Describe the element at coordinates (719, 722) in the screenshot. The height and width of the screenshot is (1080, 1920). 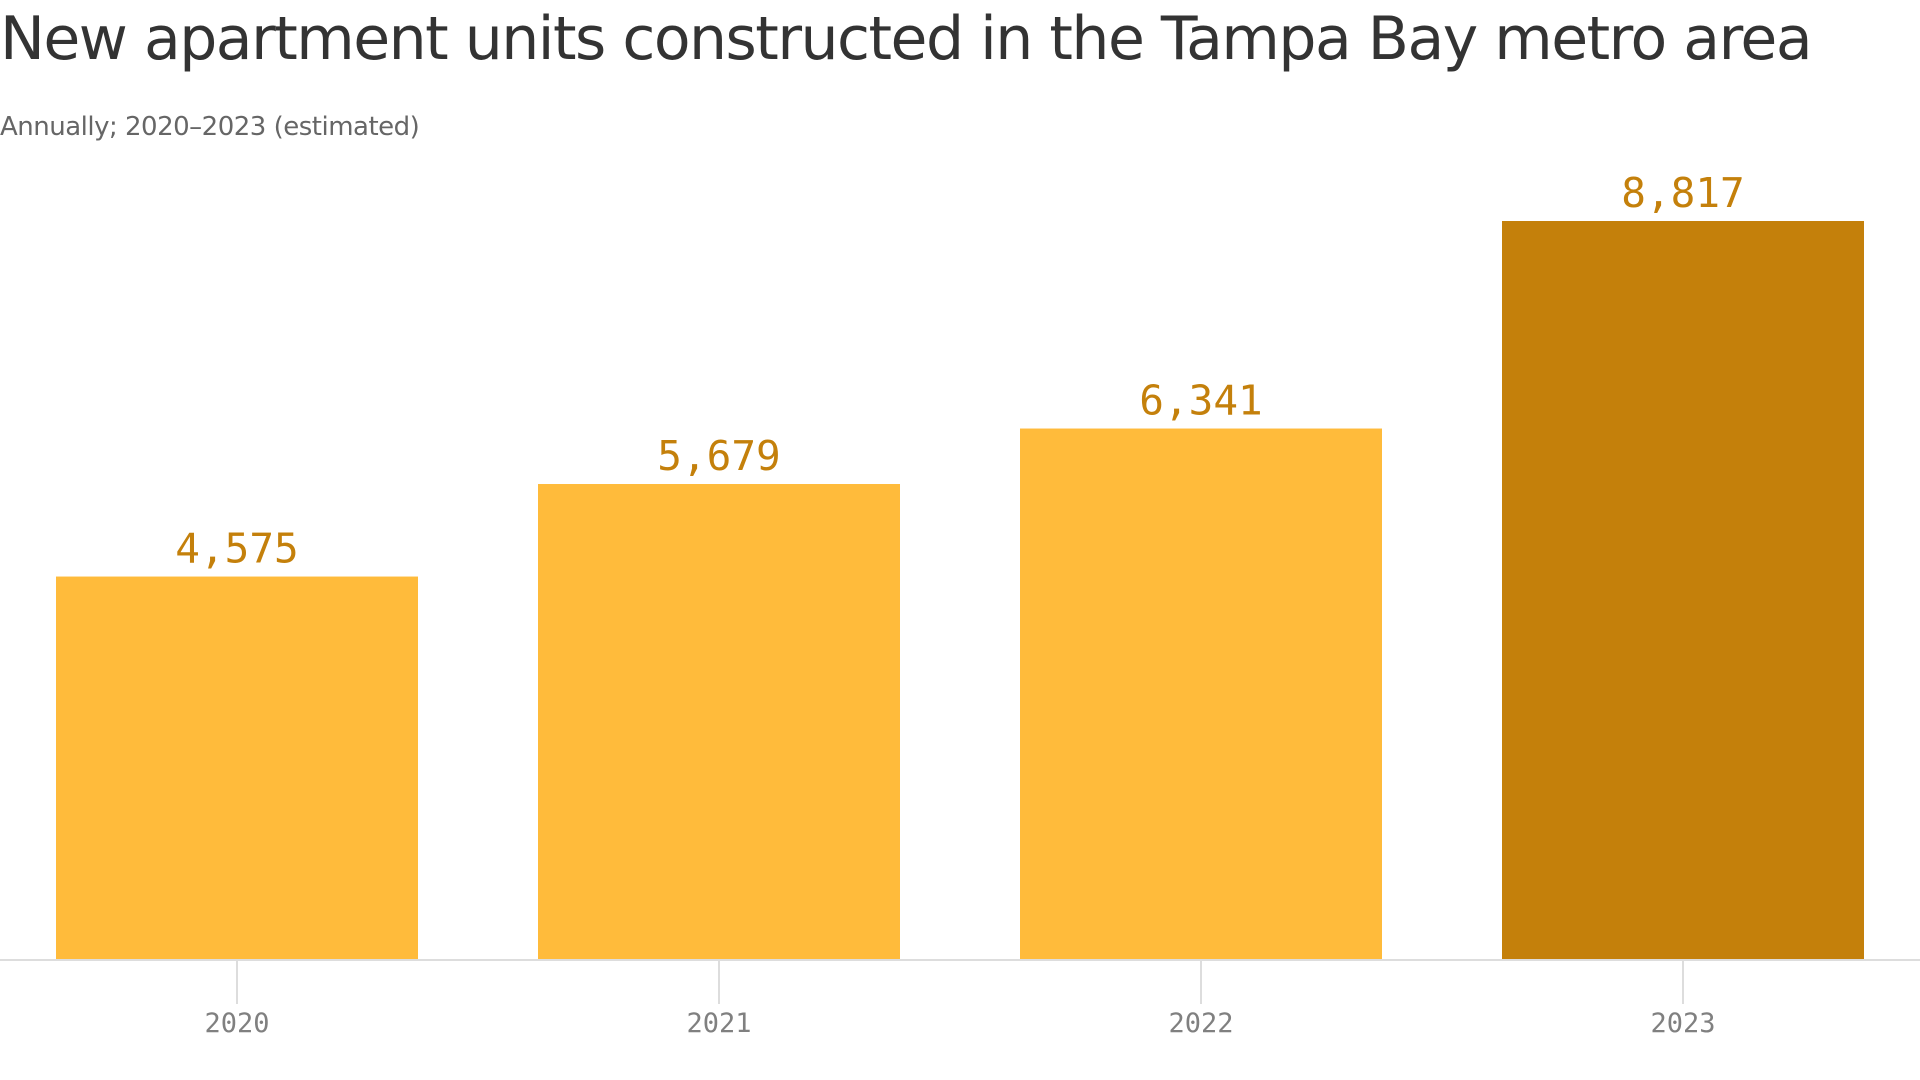
I see `bar-2021` at that location.